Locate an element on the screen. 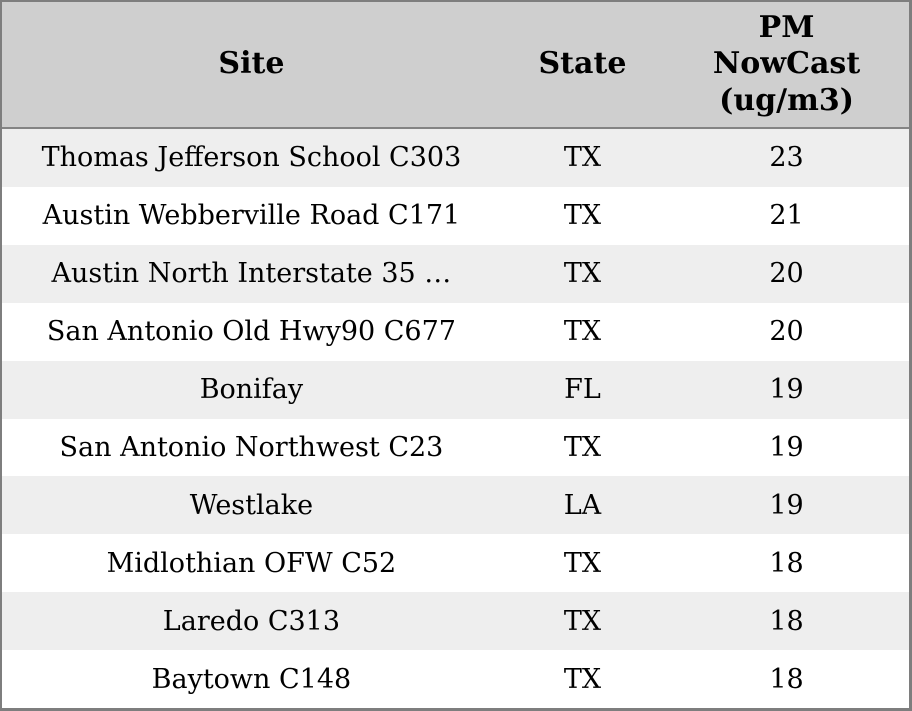 The width and height of the screenshot is (912, 711). table-row: Westlake LA 19 is located at coordinates (455, 505).